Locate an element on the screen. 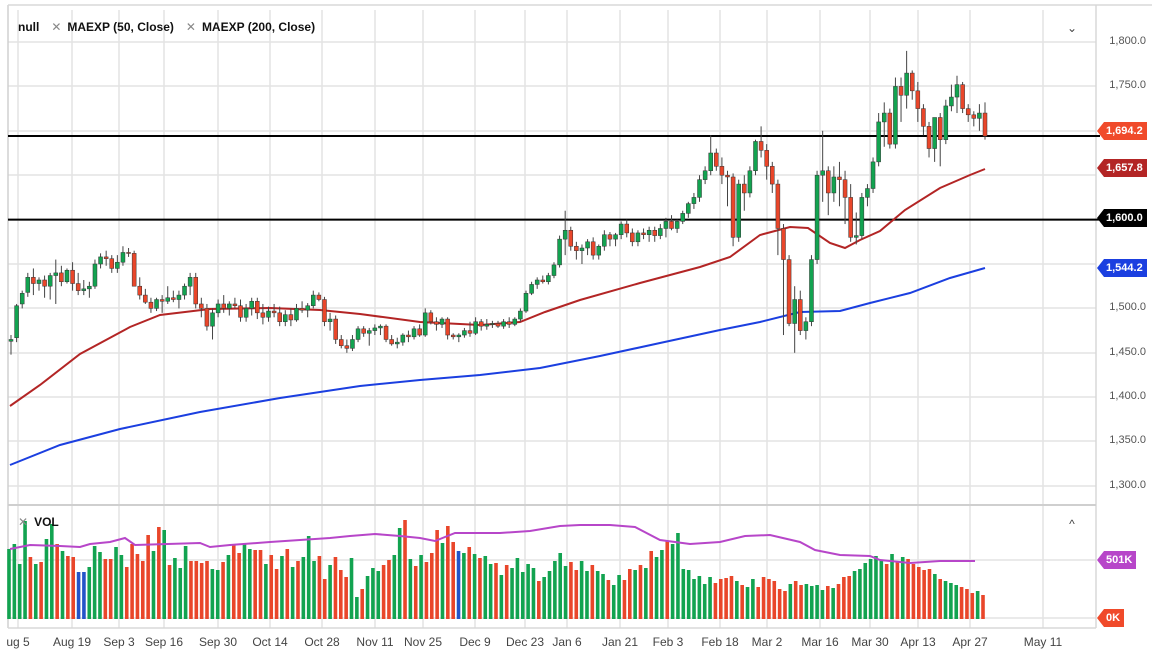 This screenshot has height=653, width=1152. date-tick-label: Dec 23 is located at coordinates (525, 642).